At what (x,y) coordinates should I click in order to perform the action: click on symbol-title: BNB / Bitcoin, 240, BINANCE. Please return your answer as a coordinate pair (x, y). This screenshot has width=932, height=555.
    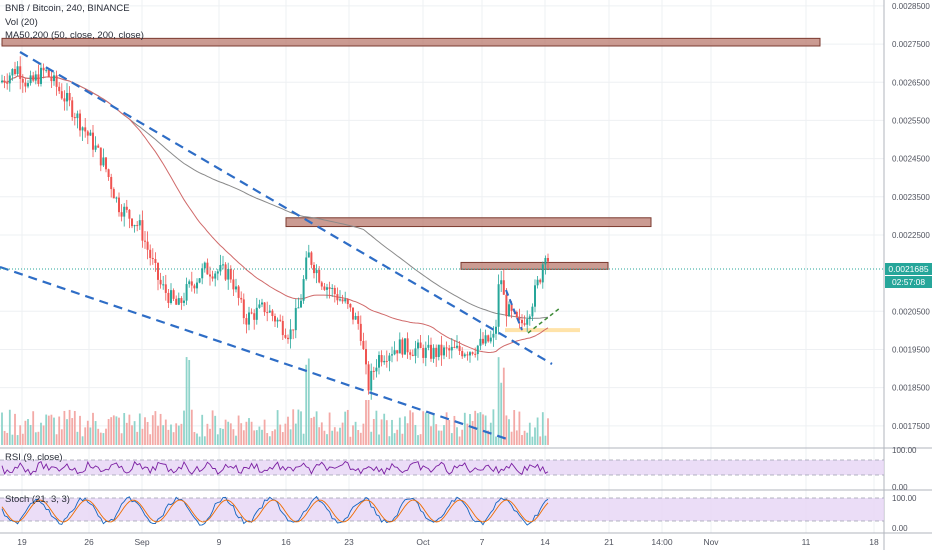
    Looking at the image, I should click on (67, 8).